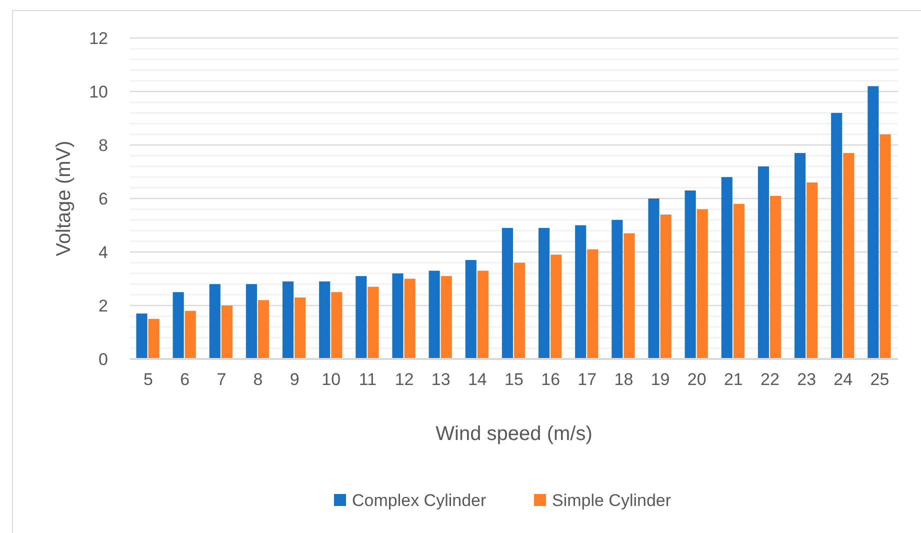 This screenshot has width=921, height=533. I want to click on y-tick-label: 8, so click(103, 145).